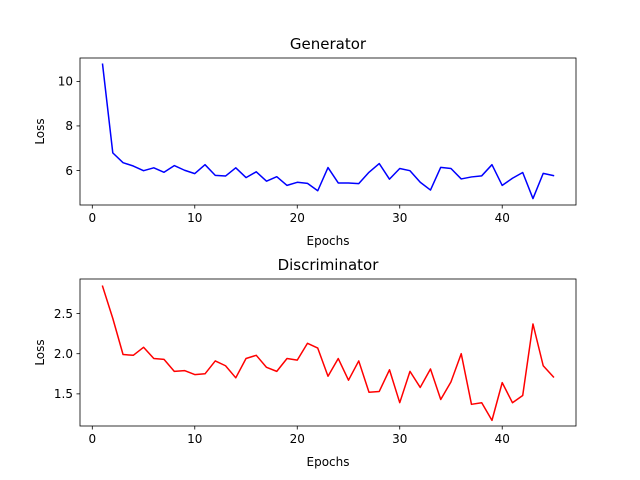  What do you see at coordinates (63, 354) in the screenshot?
I see `discriminator-y-tick-label: 2.0` at bounding box center [63, 354].